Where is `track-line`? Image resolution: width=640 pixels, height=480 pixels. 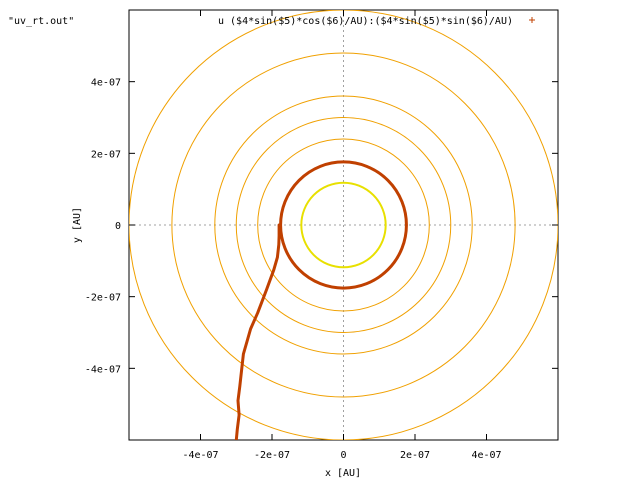 track-line is located at coordinates (257, 331).